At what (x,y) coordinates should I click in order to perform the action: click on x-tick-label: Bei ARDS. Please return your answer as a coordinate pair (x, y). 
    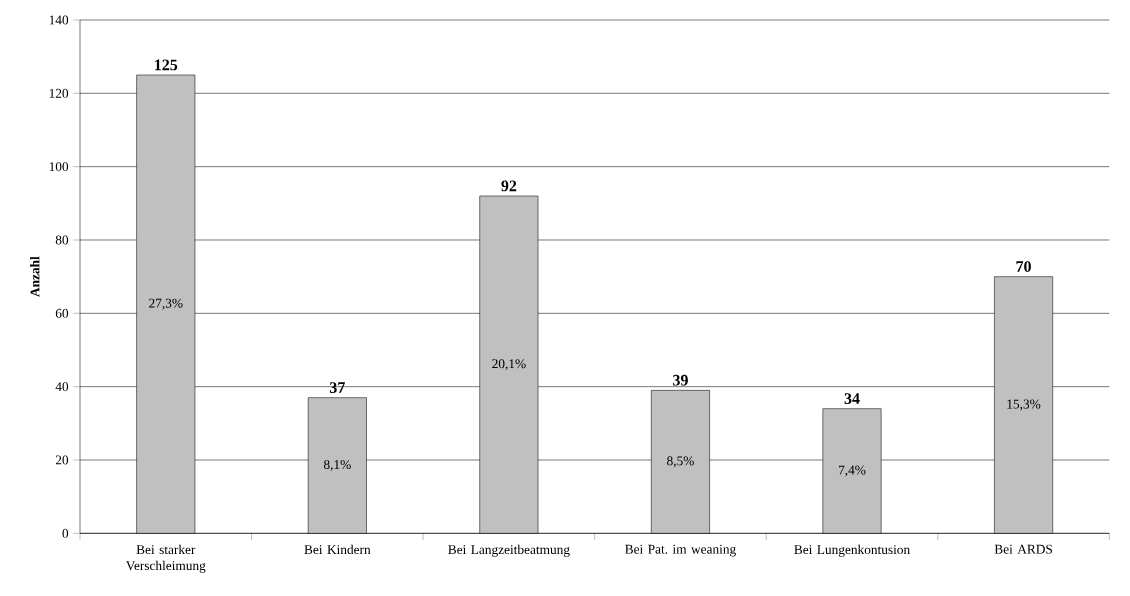
    Looking at the image, I should click on (1023, 549).